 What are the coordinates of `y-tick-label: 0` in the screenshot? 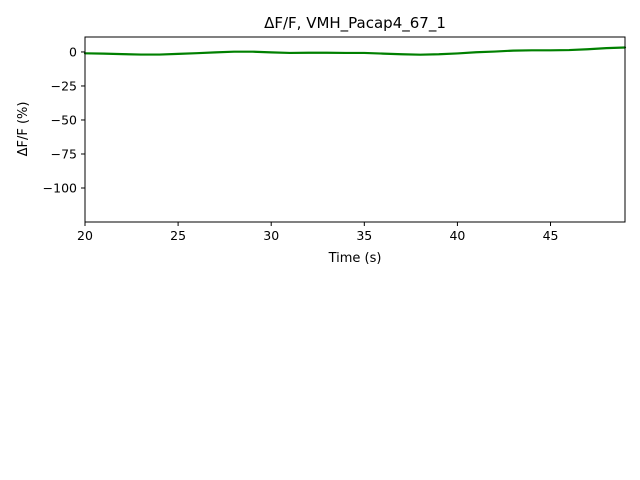 It's located at (73, 51).